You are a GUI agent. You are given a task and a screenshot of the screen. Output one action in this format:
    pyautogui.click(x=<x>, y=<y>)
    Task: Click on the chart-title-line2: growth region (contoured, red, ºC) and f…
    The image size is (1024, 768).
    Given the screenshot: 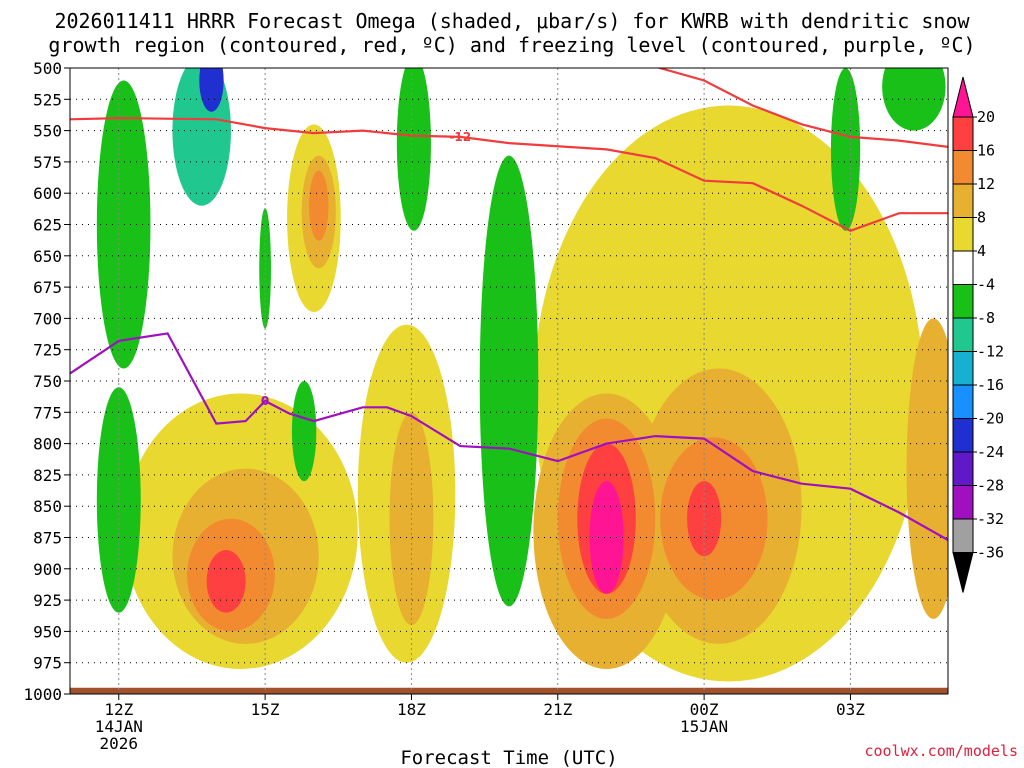 What is the action you would take?
    pyautogui.click(x=511, y=45)
    